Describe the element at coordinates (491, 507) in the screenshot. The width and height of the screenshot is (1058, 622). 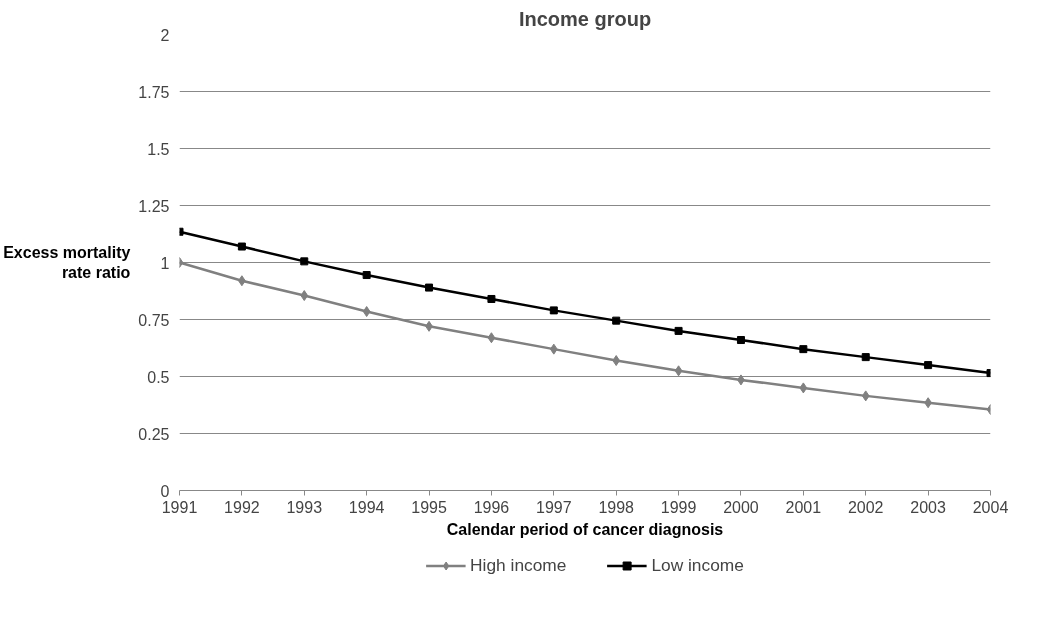
I see `x-tick-label: 1996` at that location.